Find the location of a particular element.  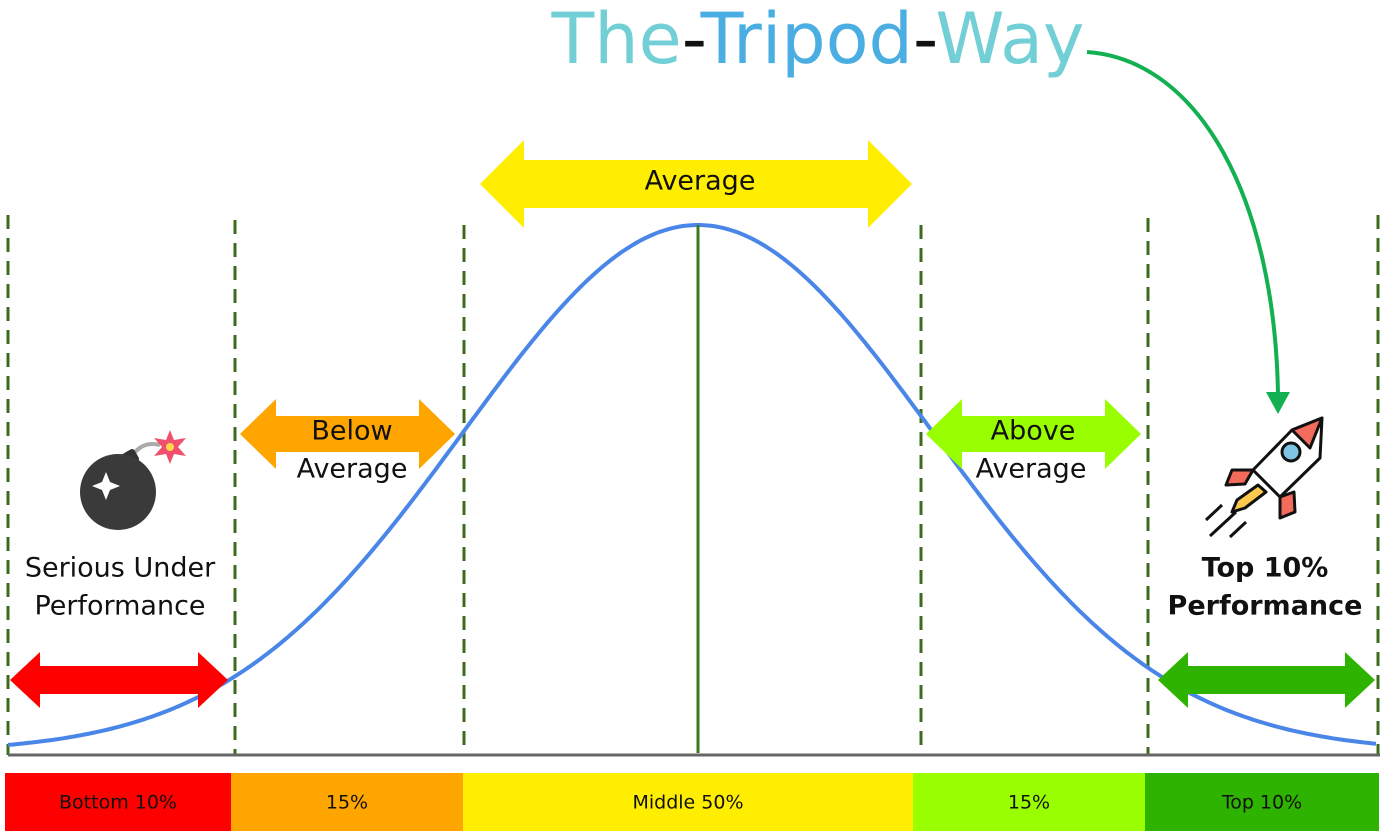

rocket-icon is located at coordinates (1264, 477).